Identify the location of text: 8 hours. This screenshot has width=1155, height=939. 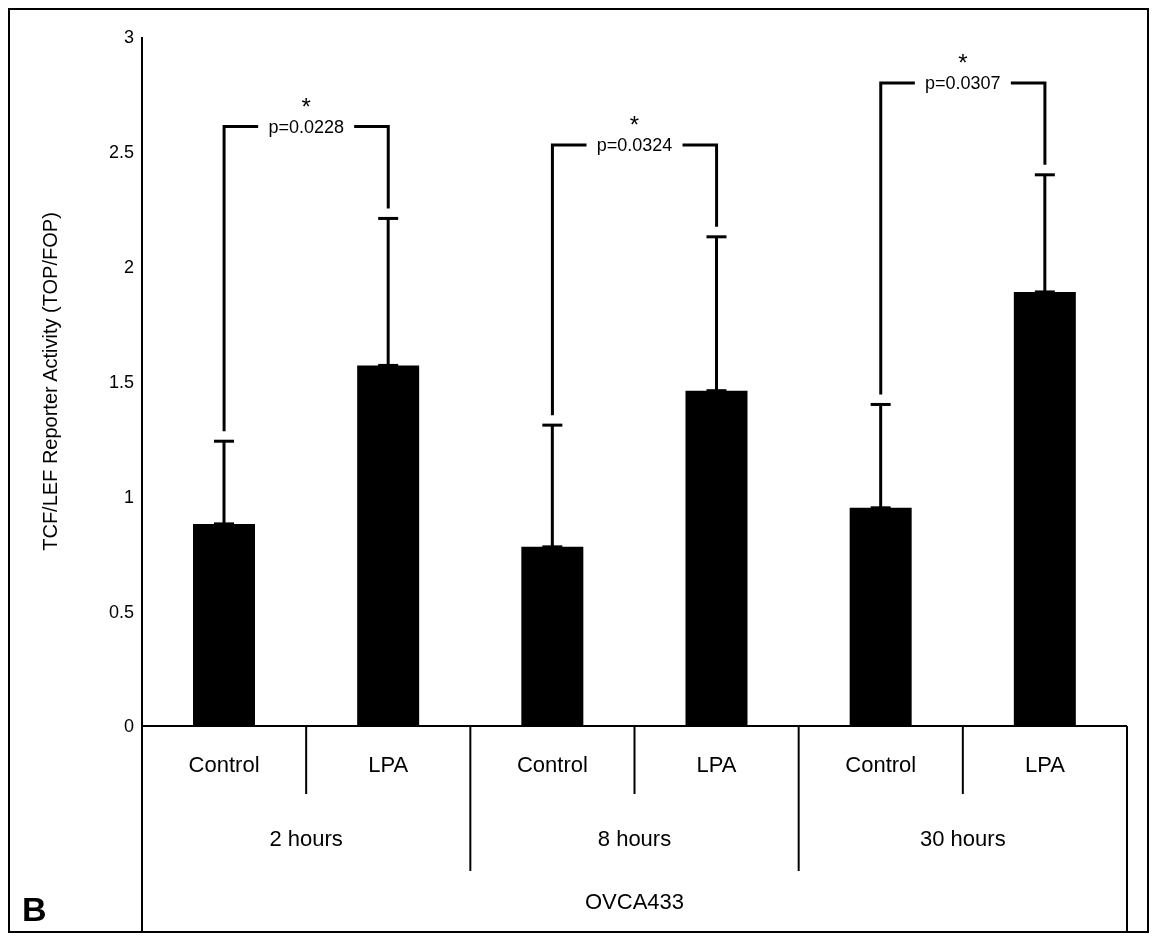
(634, 838).